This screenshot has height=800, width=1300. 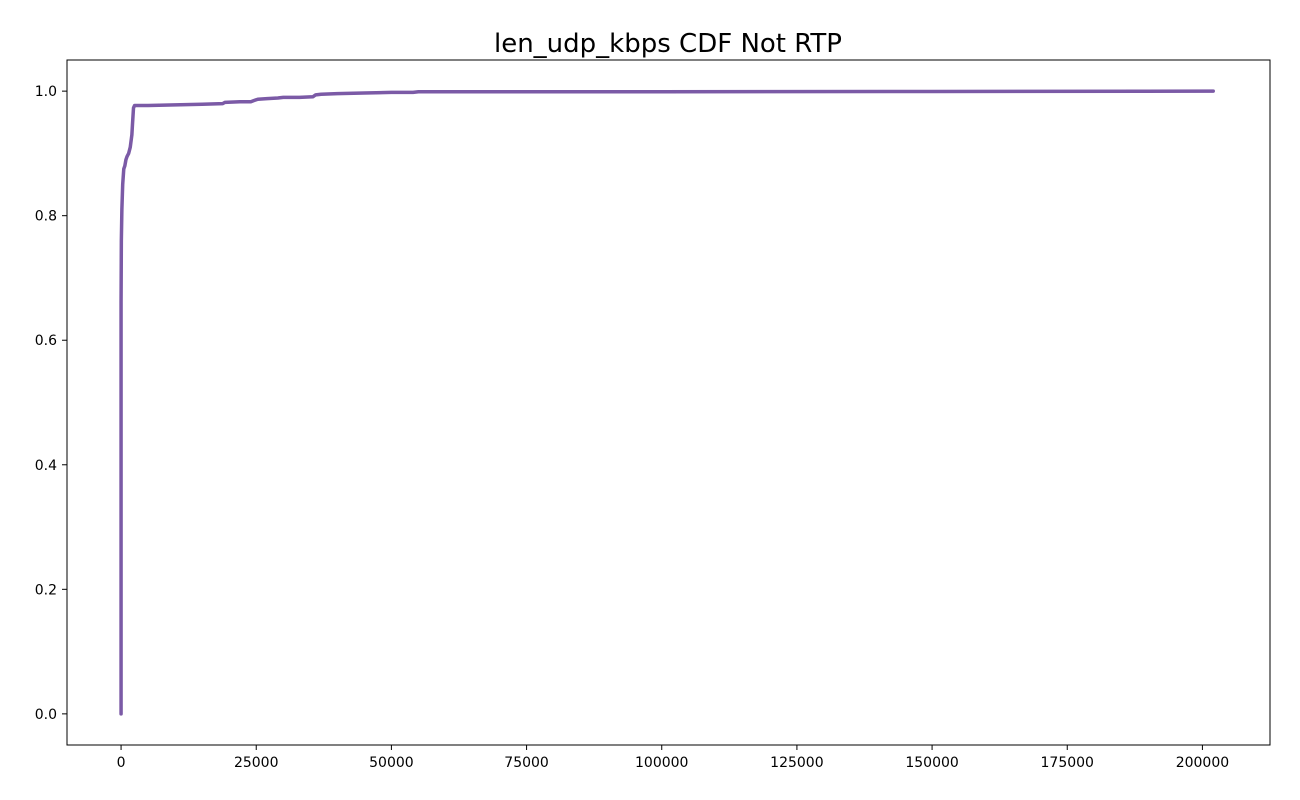 What do you see at coordinates (661, 763) in the screenshot?
I see `x-tick-label: 100000` at bounding box center [661, 763].